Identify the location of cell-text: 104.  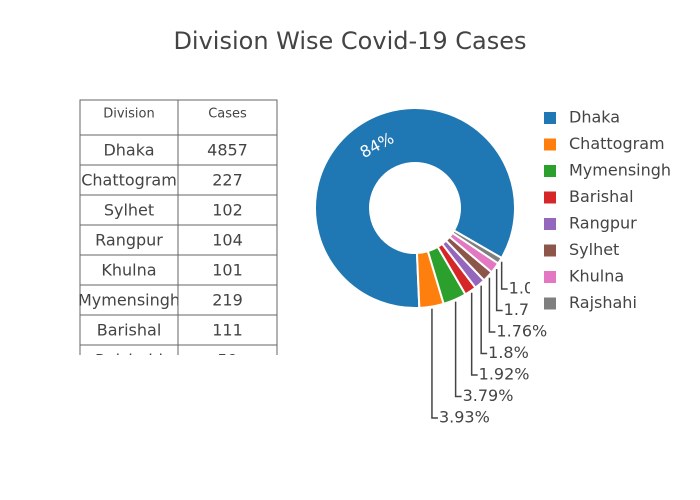
(227, 240).